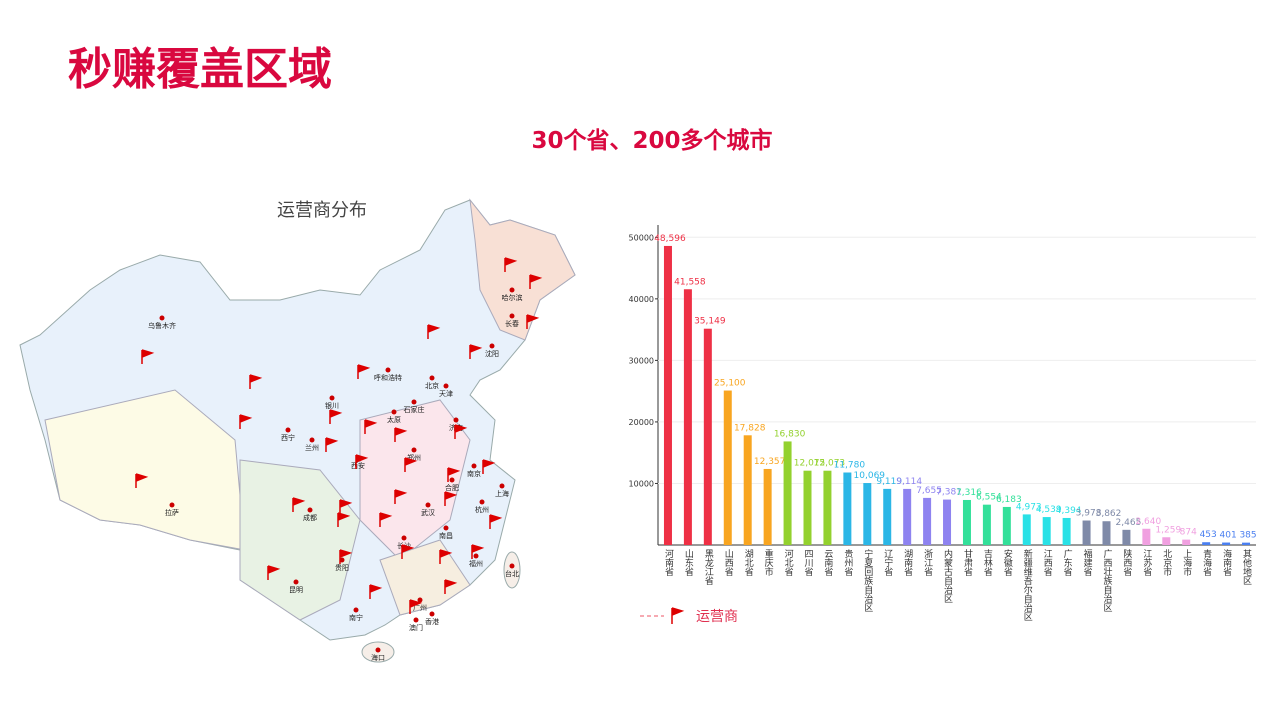 Image resolution: width=1280 pixels, height=724 pixels. Describe the element at coordinates (827, 563) in the screenshot. I see `x-tick-label: 云南省` at that location.